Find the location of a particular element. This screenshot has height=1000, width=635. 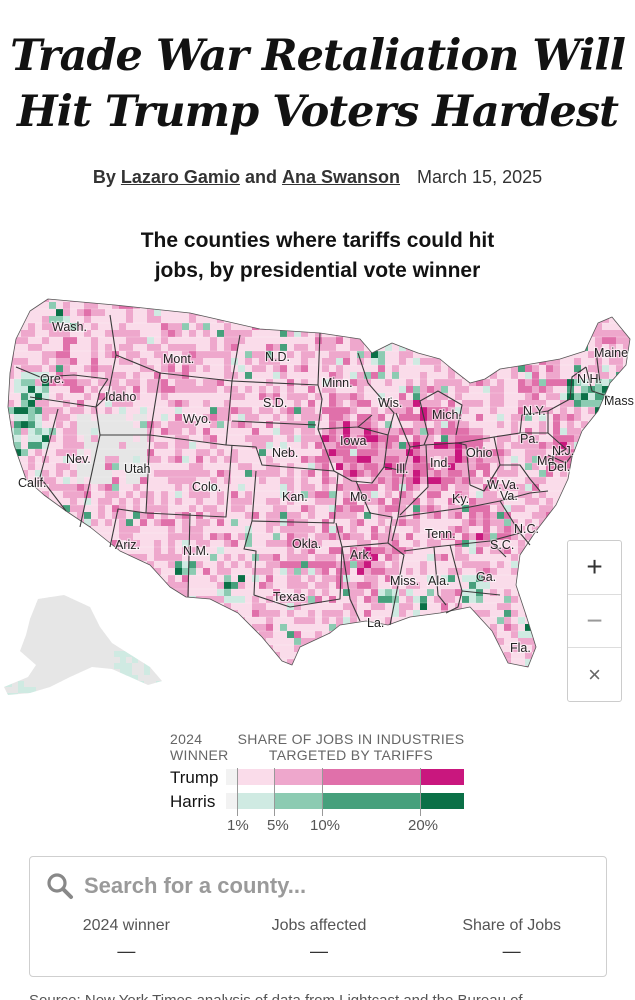

legend-tick-label-10: 10% is located at coordinates (325, 825).